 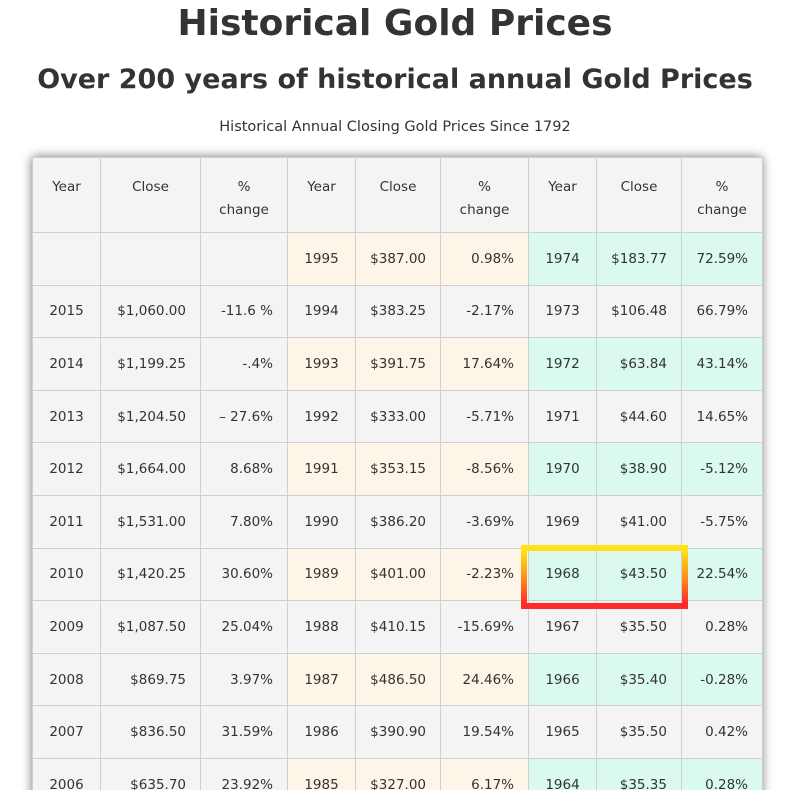 I want to click on year-cell: 1987, so click(x=321, y=679).